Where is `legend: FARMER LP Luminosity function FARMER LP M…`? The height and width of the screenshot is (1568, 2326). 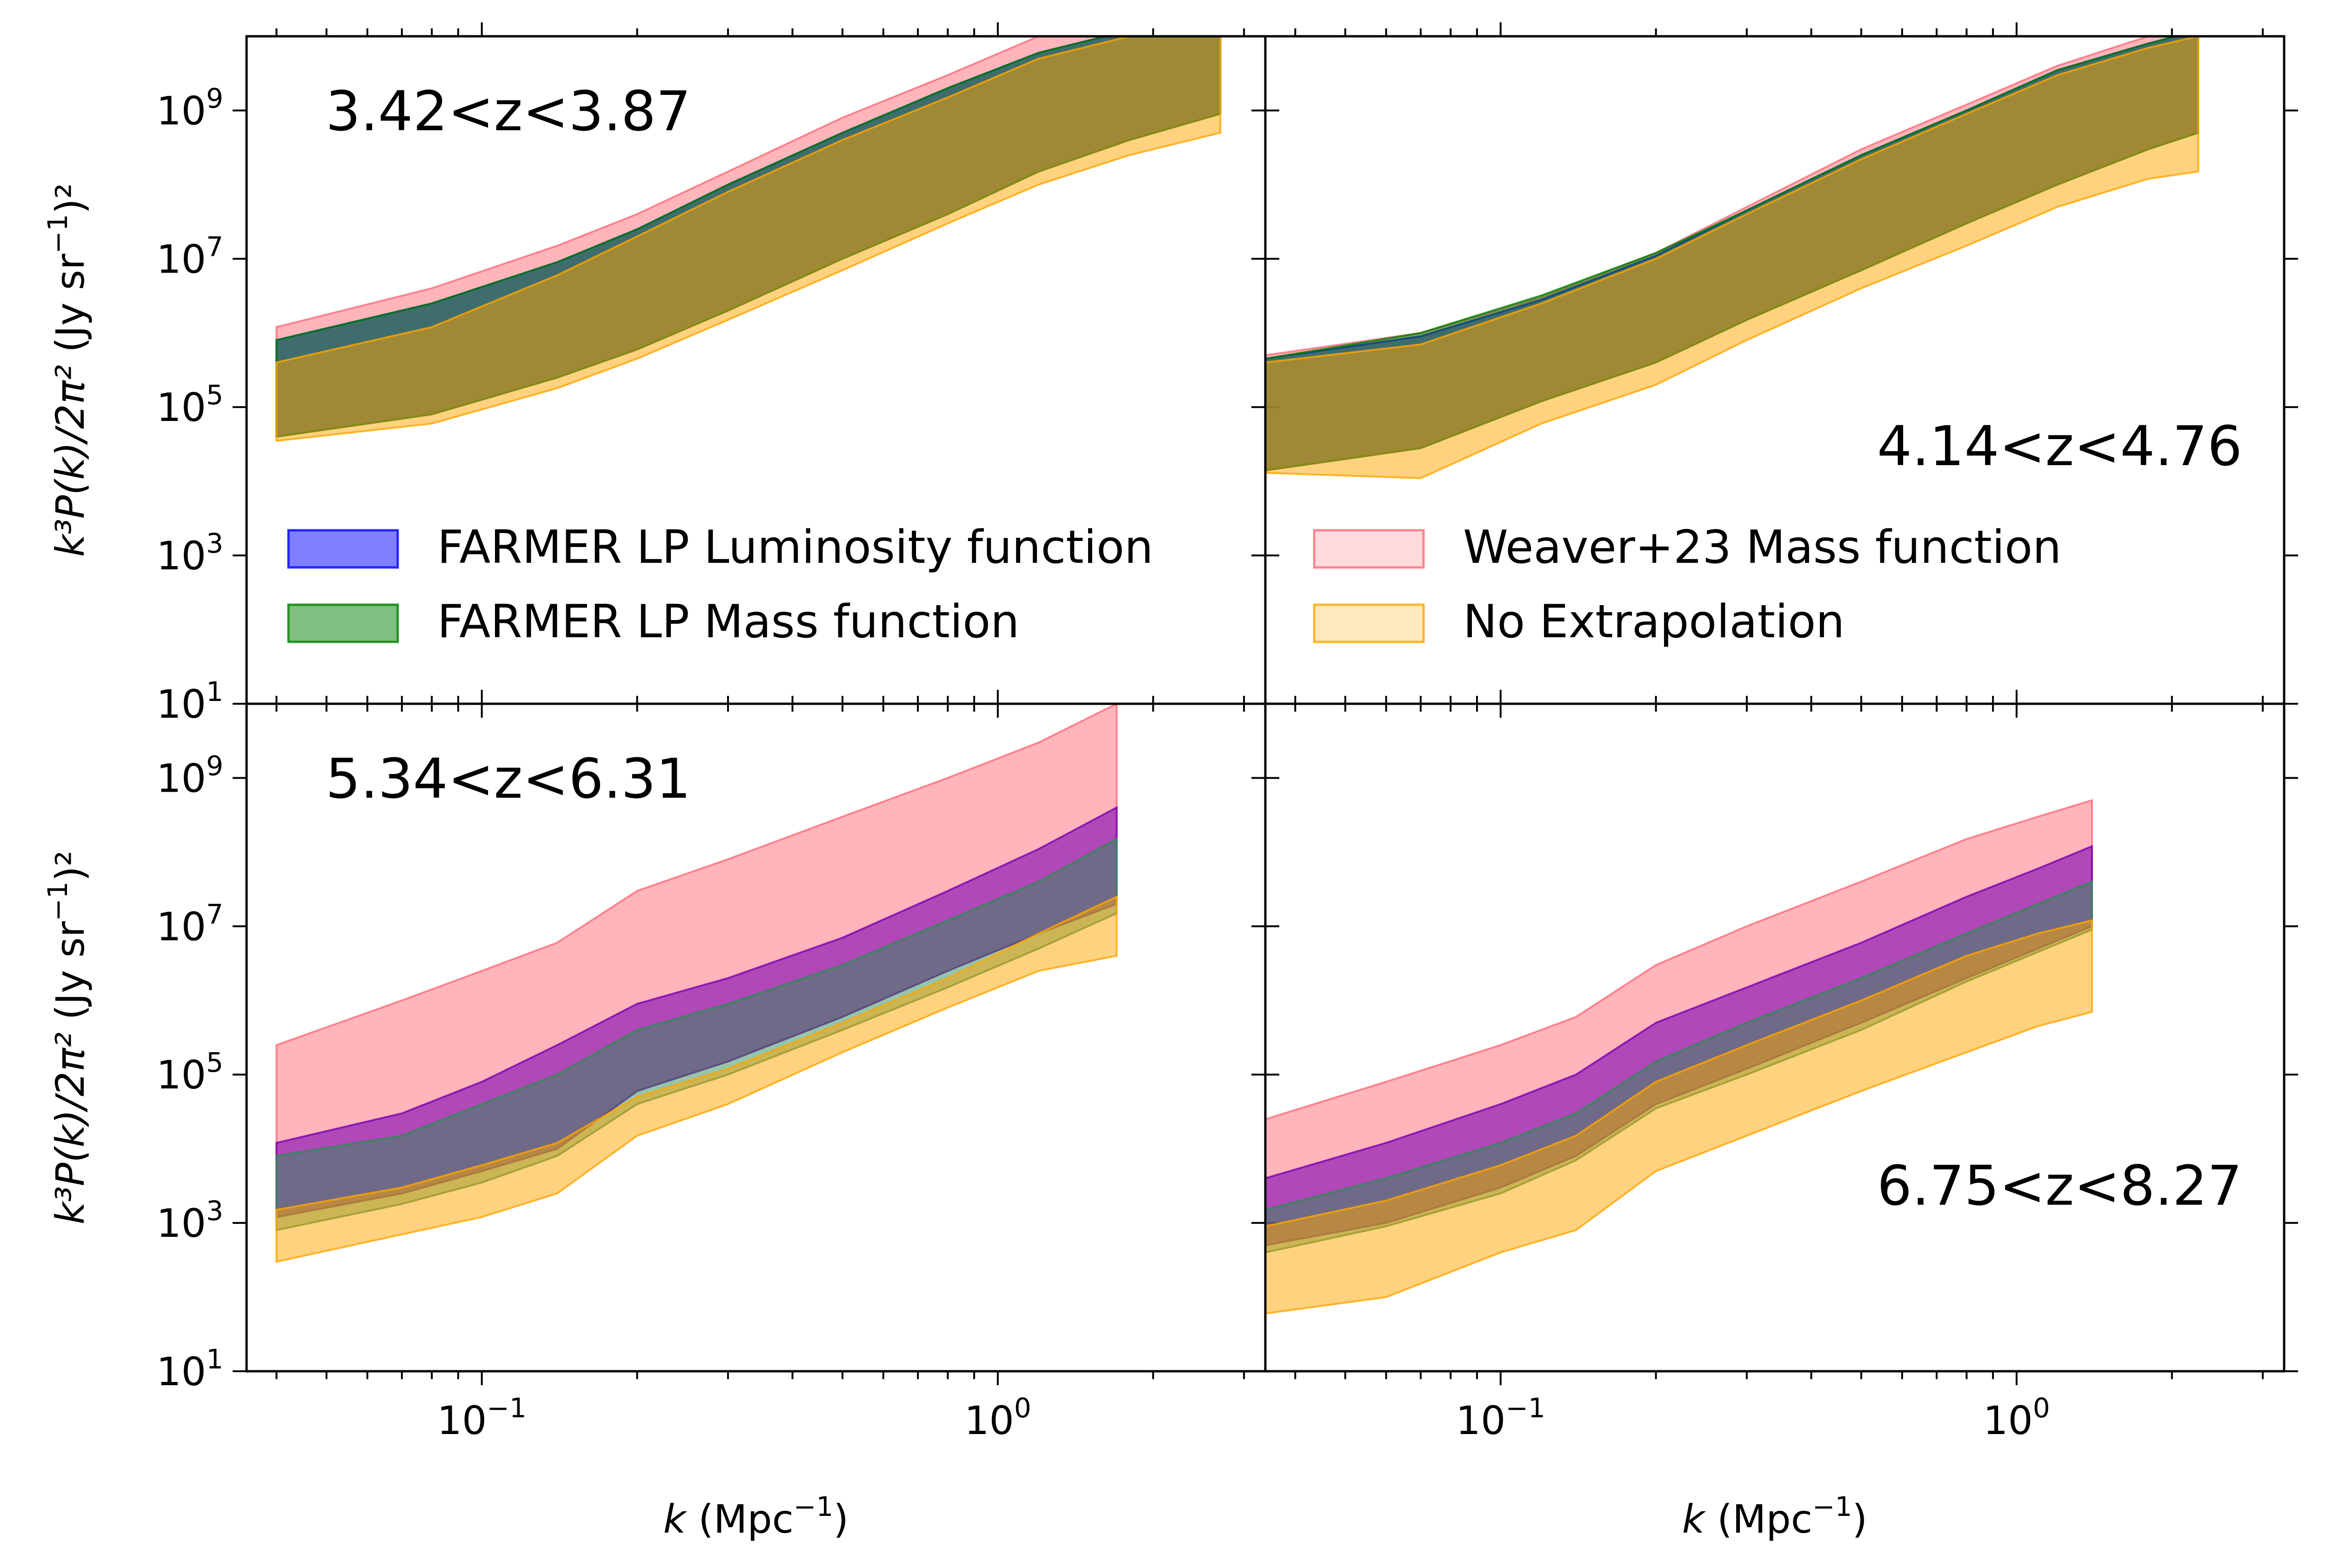
legend: FARMER LP Luminosity function FARMER LP M… is located at coordinates (1174, 585).